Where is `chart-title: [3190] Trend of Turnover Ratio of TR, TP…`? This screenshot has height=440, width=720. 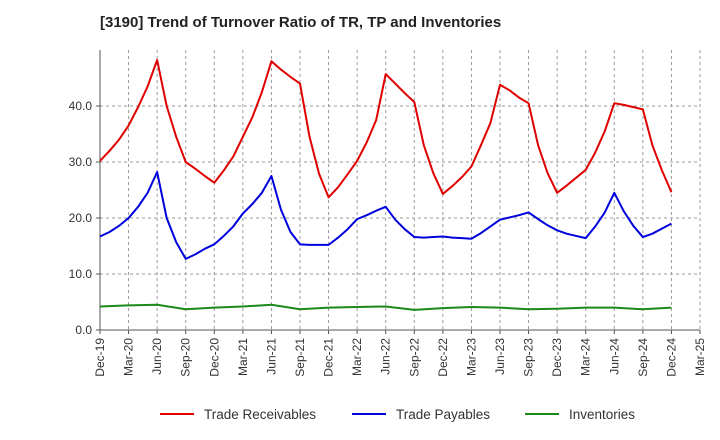
chart-title: [3190] Trend of Turnover Ratio of TR, TP… is located at coordinates (301, 22).